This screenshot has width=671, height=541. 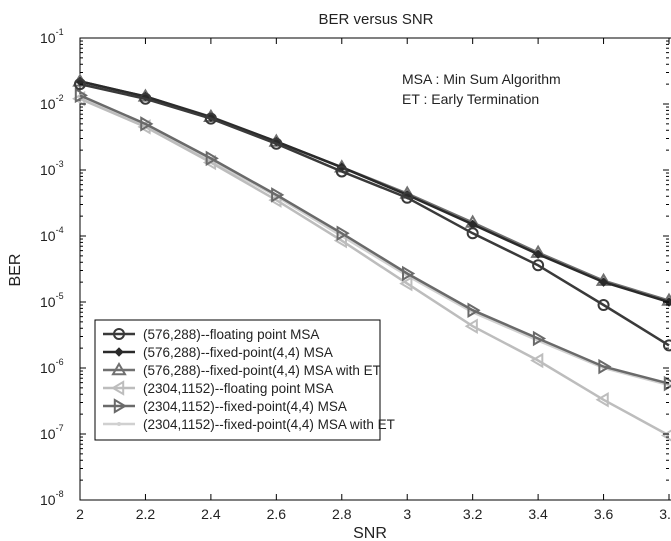 I want to click on chart-title: BER versus SNR, so click(x=375, y=19).